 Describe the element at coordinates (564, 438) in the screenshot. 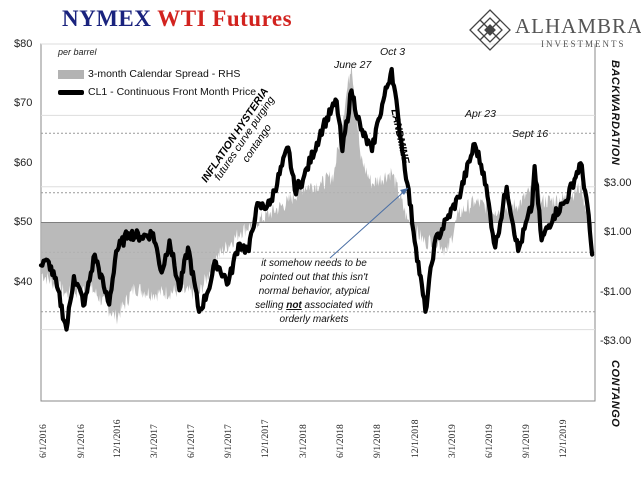

I see `x-tick-label: 12/1/2019` at that location.